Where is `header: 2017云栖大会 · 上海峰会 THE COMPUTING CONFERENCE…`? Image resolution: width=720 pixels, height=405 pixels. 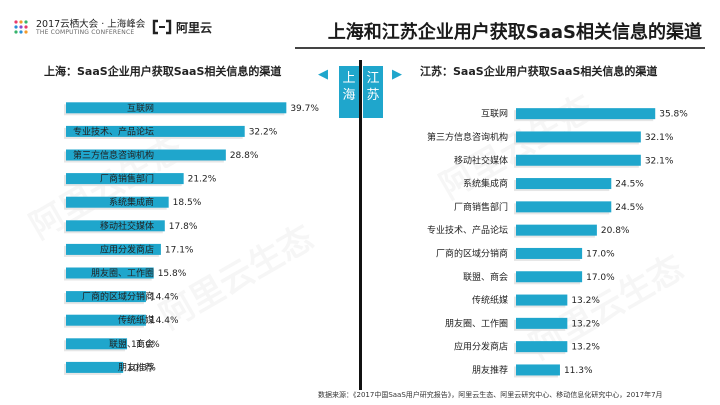
header: 2017云栖大会 · 上海峰会 THE COMPUTING CONFERENCE… is located at coordinates (360, 26).